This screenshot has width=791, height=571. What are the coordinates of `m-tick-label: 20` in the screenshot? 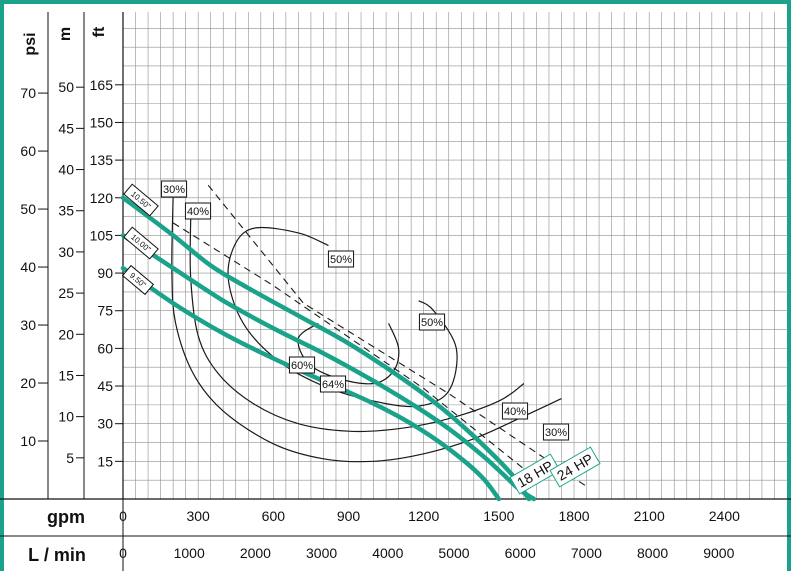 It's located at (66, 334).